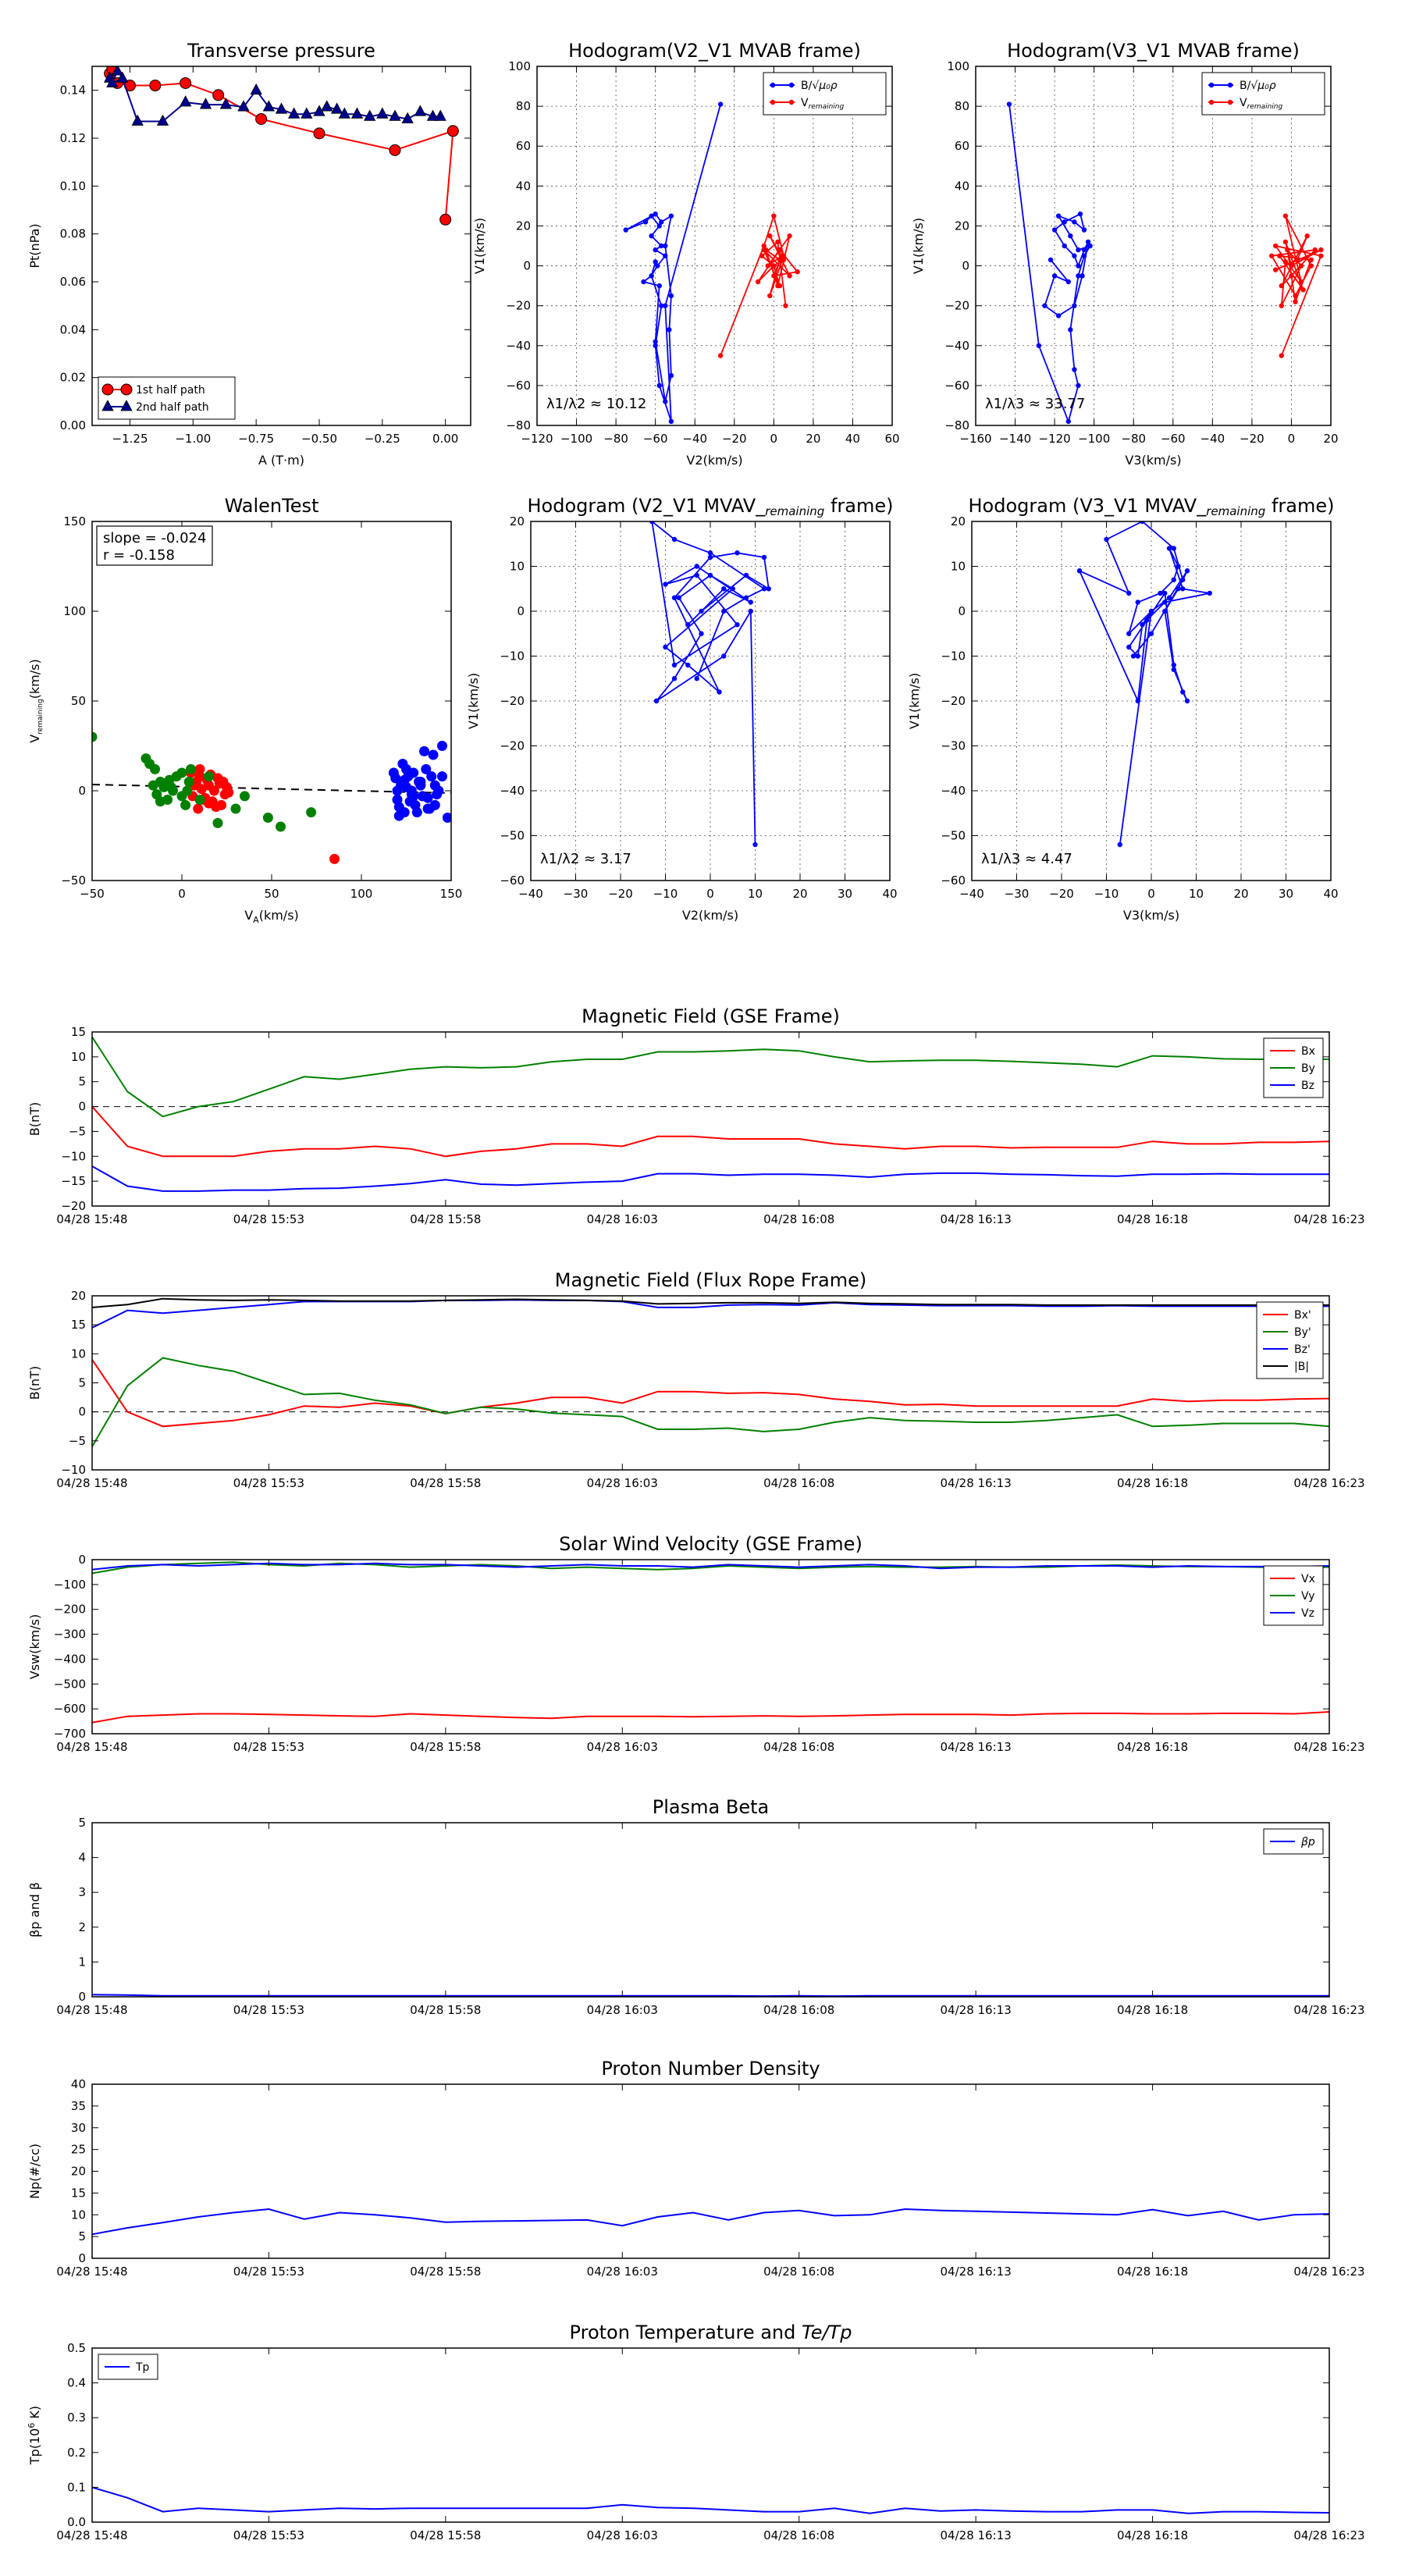  I want to click on y-axis-label: Vremaining(km/s), so click(36, 700).